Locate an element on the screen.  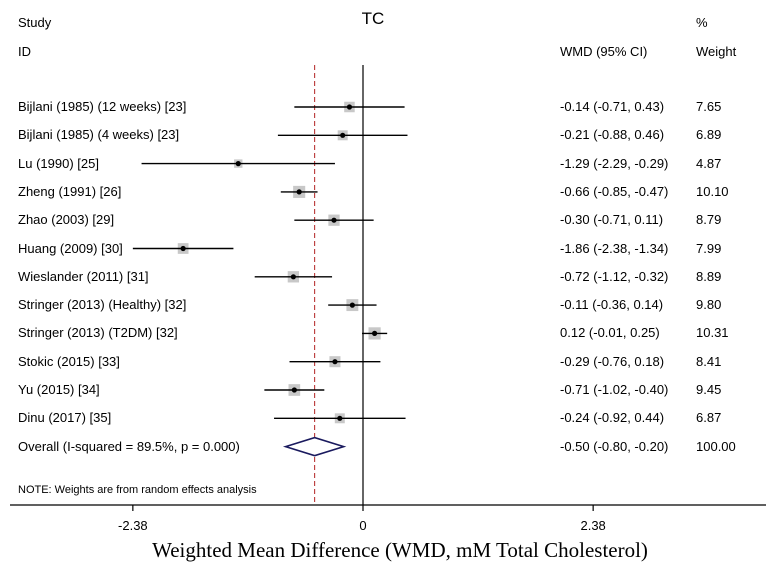
study-ci-text: -0.29 (-0.76, 0.18) is located at coordinates (612, 361).